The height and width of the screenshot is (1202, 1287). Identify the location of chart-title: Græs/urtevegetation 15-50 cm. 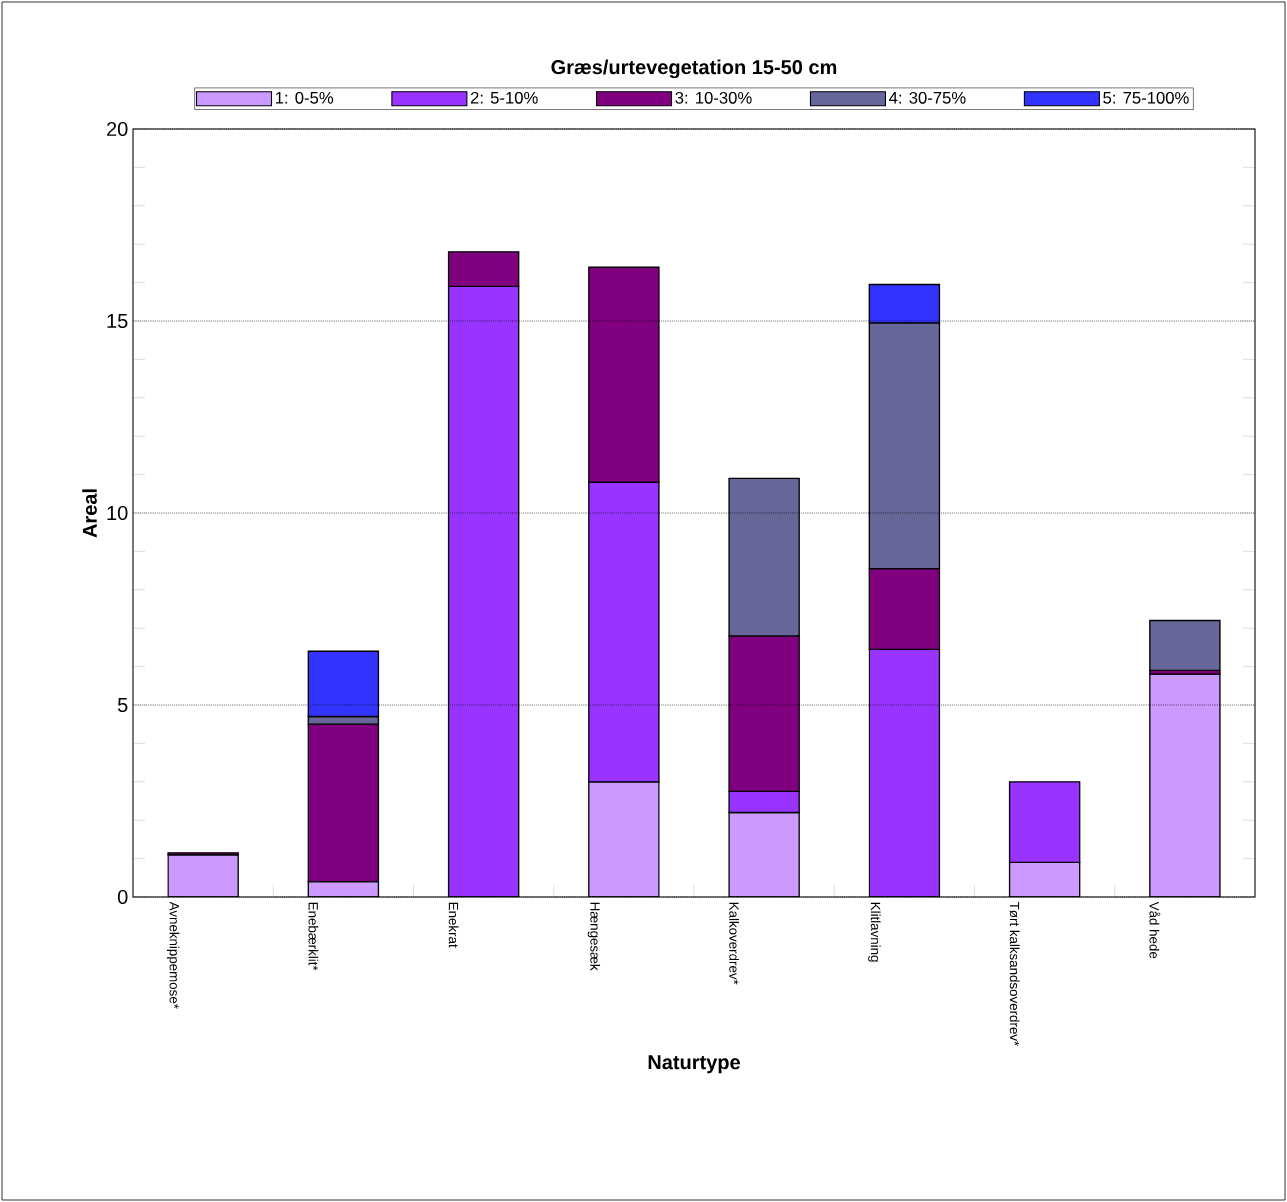
(694, 69).